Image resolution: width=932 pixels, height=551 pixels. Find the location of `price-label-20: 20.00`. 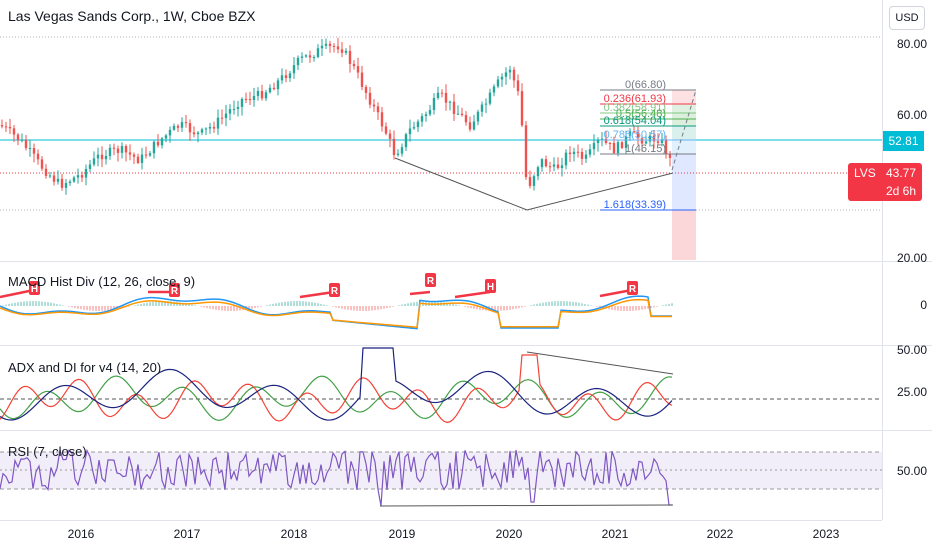

price-label-20: 20.00 is located at coordinates (911, 258).